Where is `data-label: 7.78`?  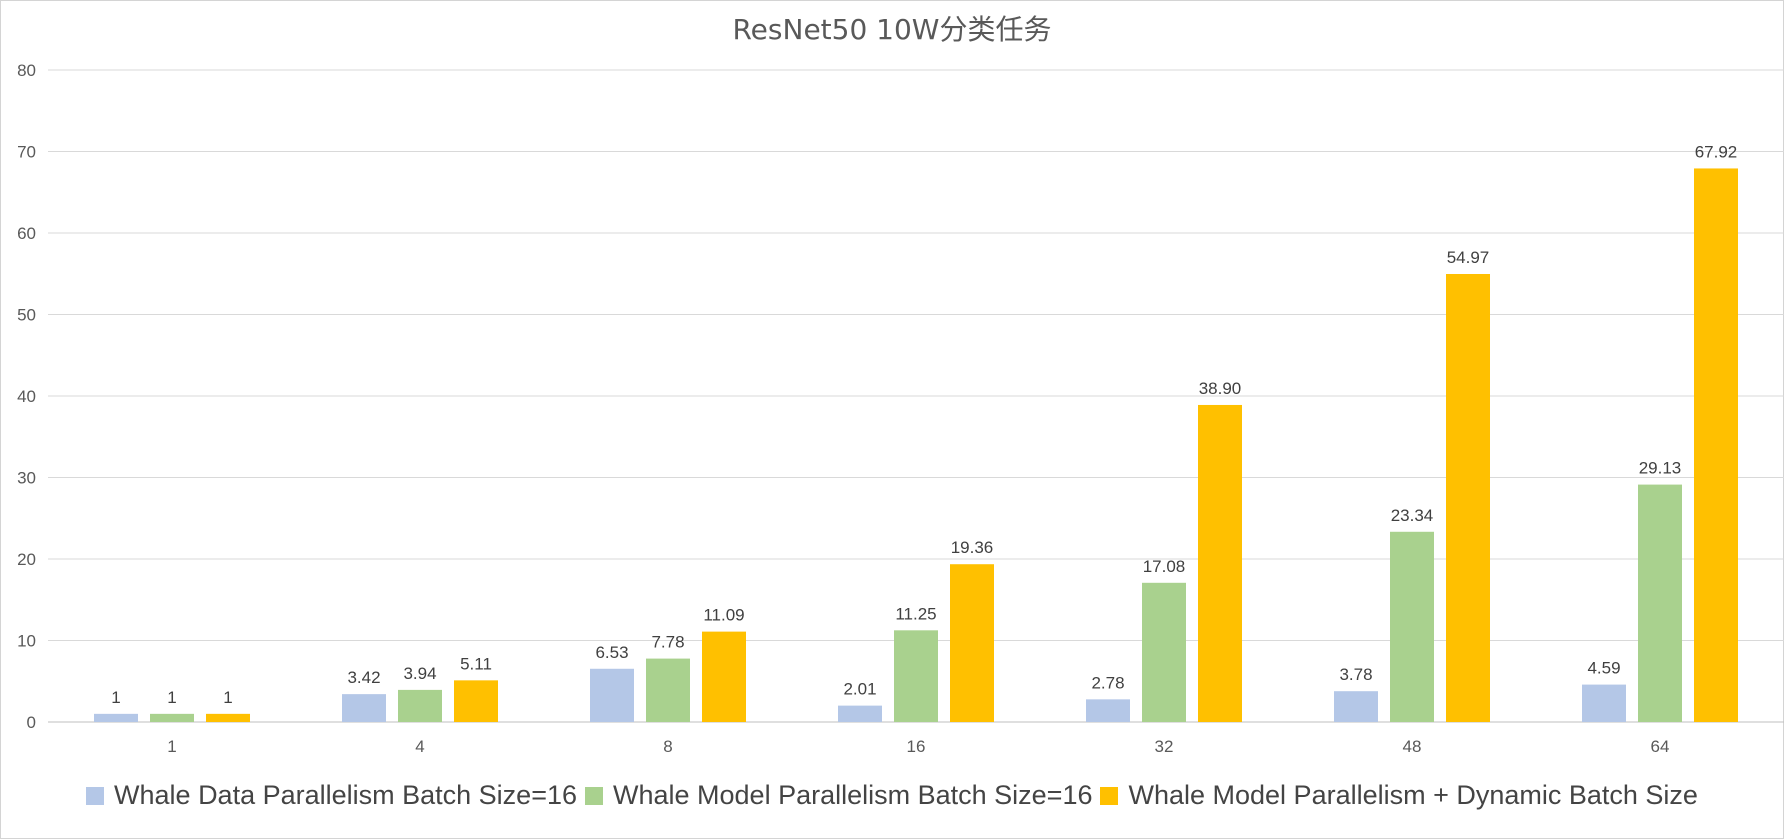 data-label: 7.78 is located at coordinates (667, 642).